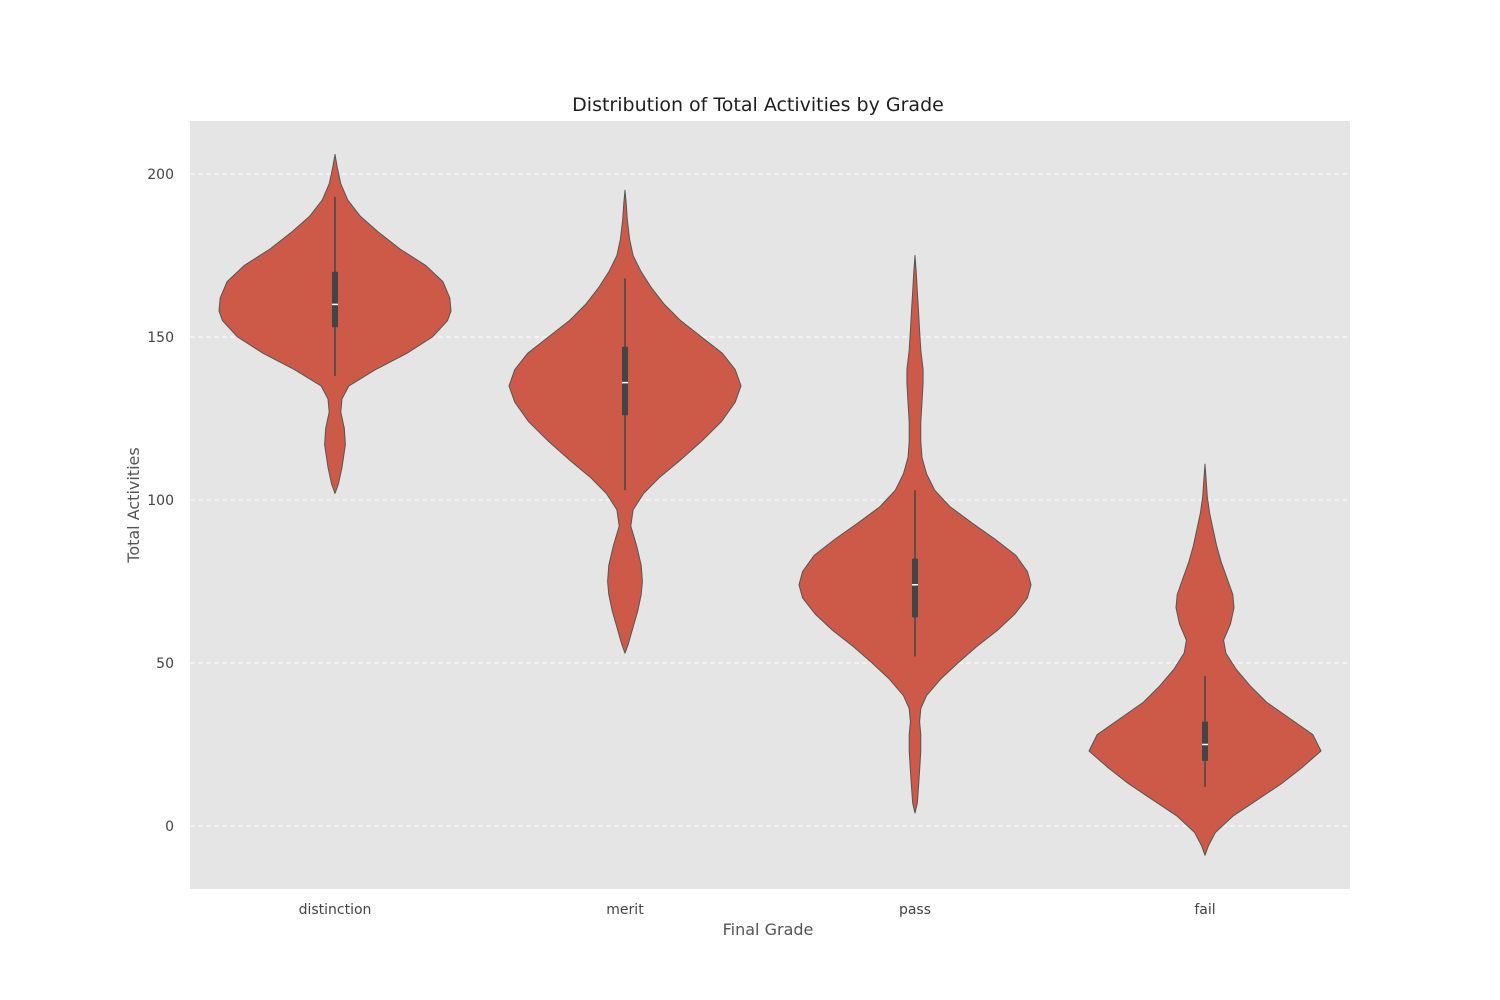 The height and width of the screenshot is (1000, 1500). I want to click on y-axis-ticks: 0 50 100 150 200, so click(160, 501).